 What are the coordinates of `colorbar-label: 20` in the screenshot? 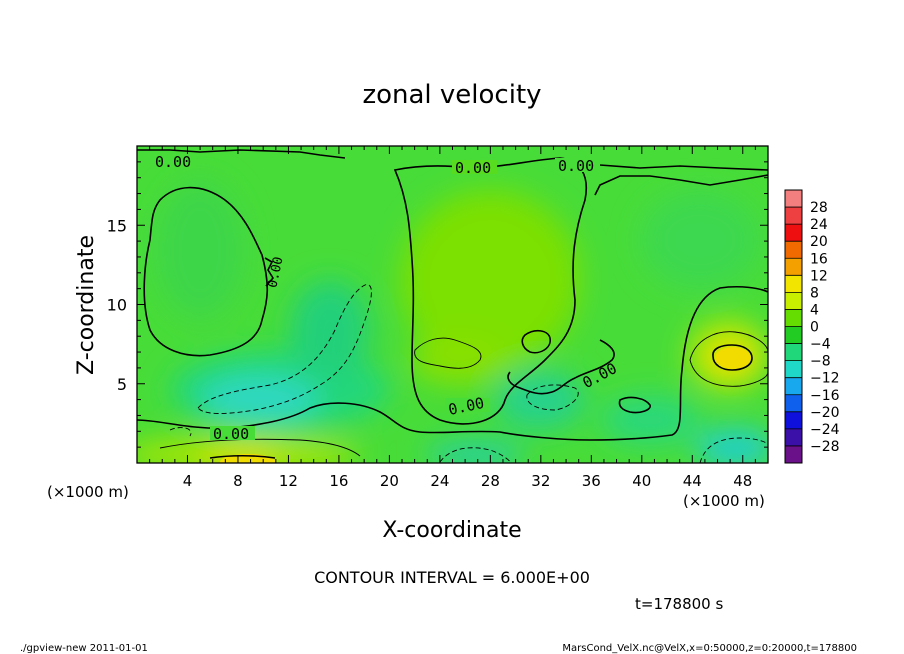 It's located at (819, 242).